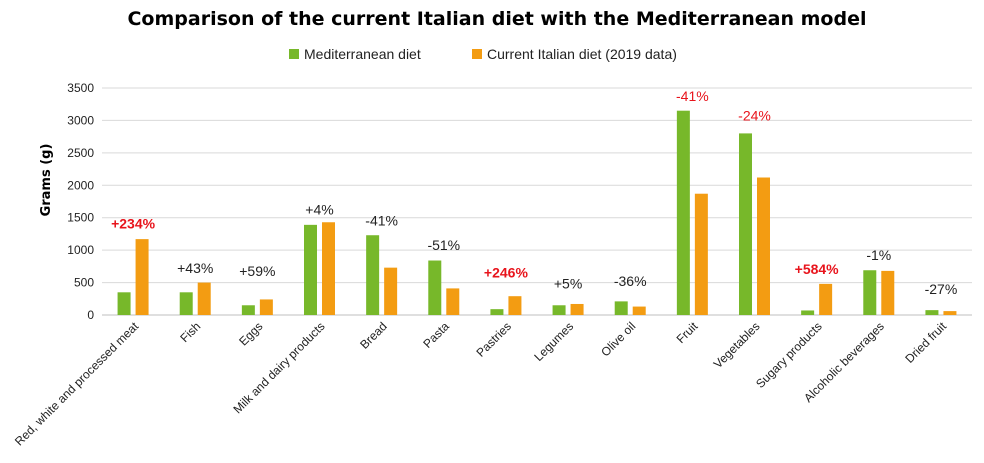  What do you see at coordinates (46, 180) in the screenshot?
I see `y-axis-label: Grams (g)` at bounding box center [46, 180].